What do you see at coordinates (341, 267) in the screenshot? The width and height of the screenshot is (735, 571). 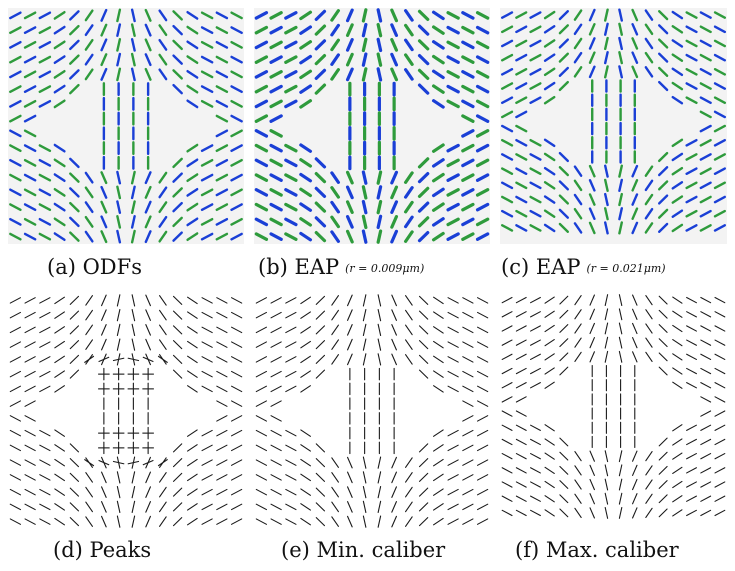 I see `caption-b: (b) EAP (r = 0.009μm)` at bounding box center [341, 267].